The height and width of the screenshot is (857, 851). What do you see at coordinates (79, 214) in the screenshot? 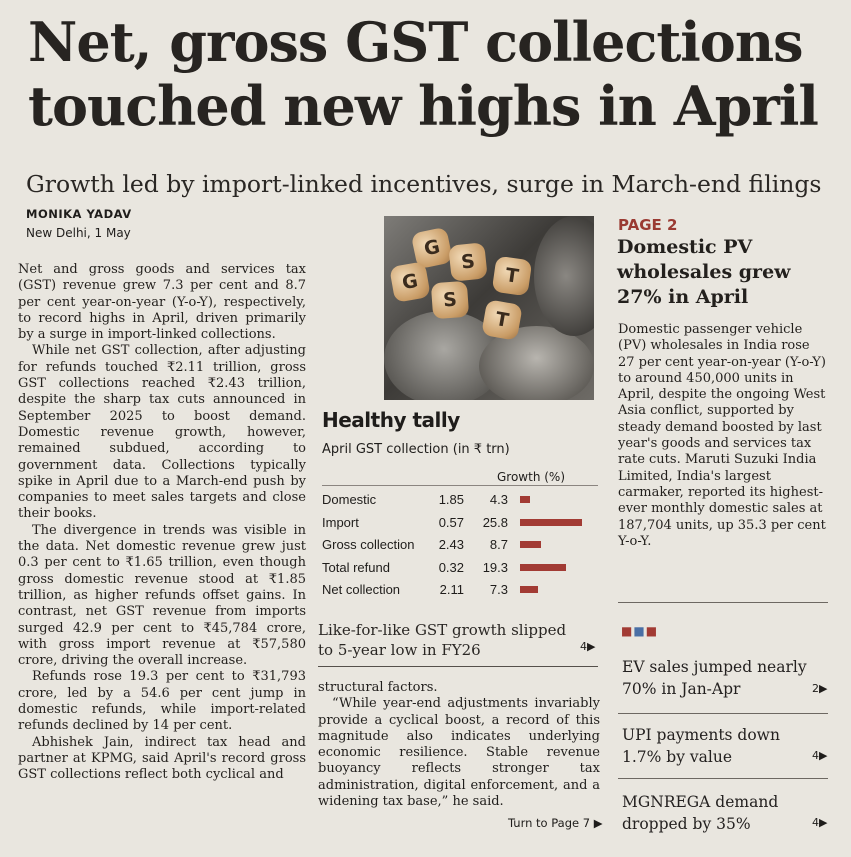
I see `byline: MONIKA YADAV` at bounding box center [79, 214].